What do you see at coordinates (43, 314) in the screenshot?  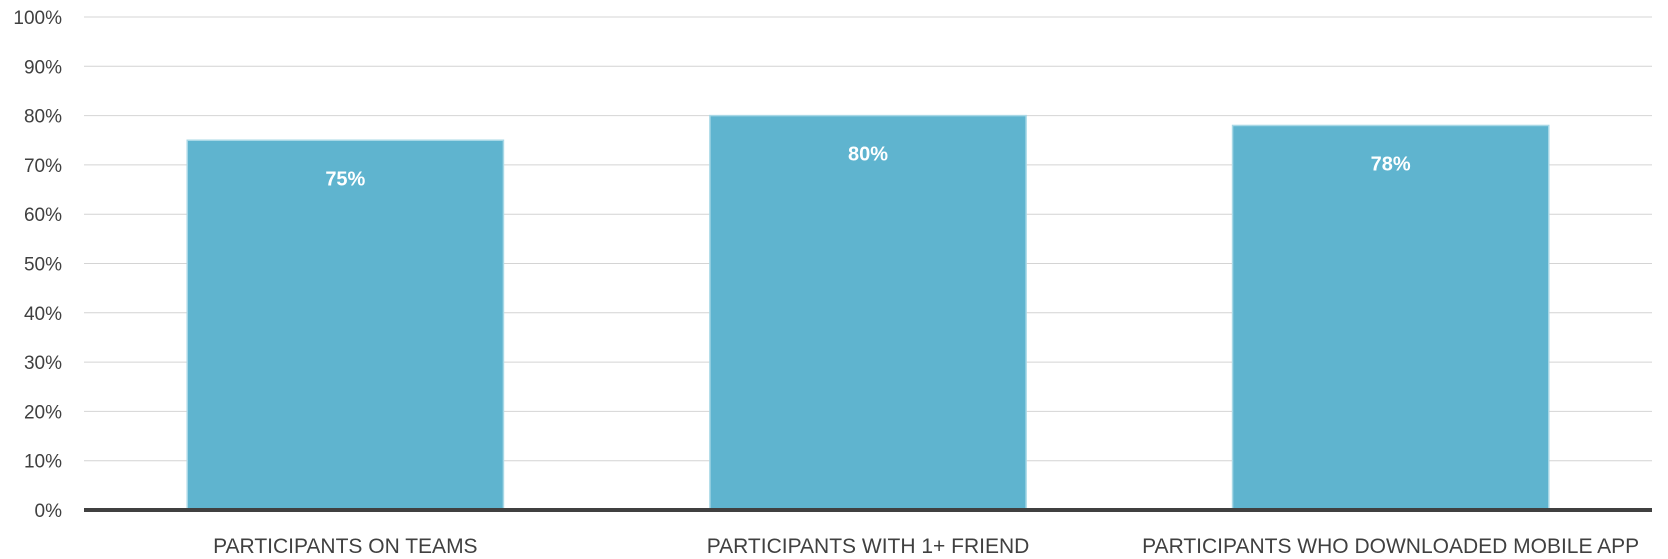 I see `y-tick-label: 40%` at bounding box center [43, 314].